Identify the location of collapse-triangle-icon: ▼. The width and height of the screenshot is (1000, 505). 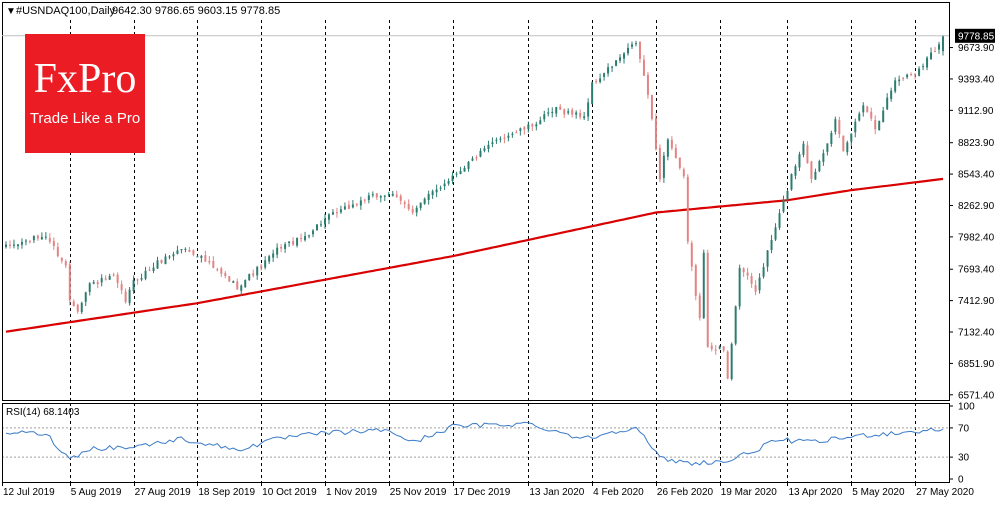
(11, 11).